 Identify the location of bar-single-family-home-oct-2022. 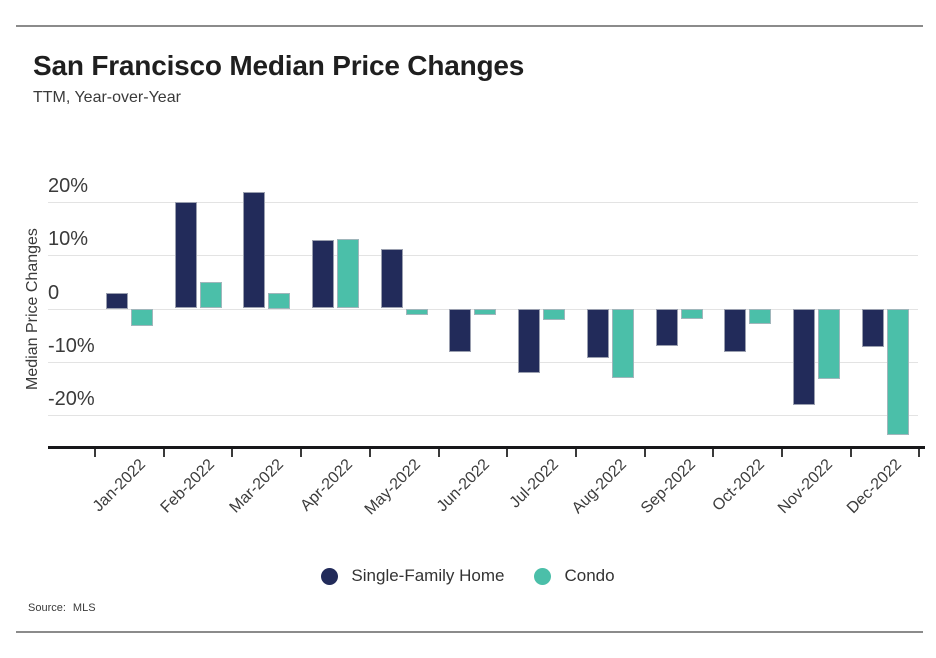
(735, 330).